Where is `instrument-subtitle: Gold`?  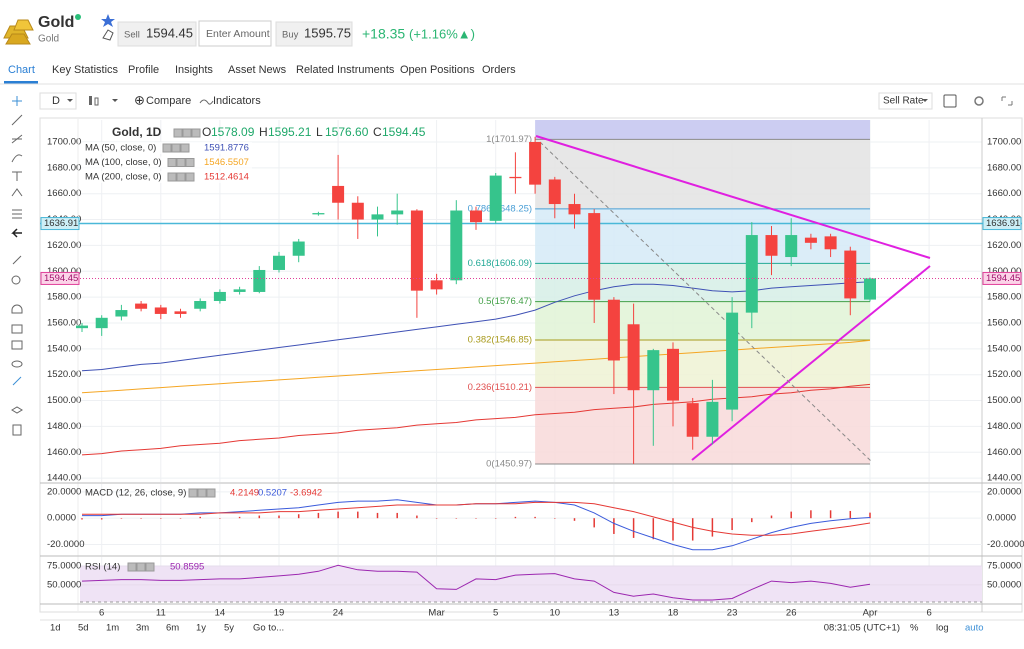
instrument-subtitle: Gold is located at coordinates (48, 39).